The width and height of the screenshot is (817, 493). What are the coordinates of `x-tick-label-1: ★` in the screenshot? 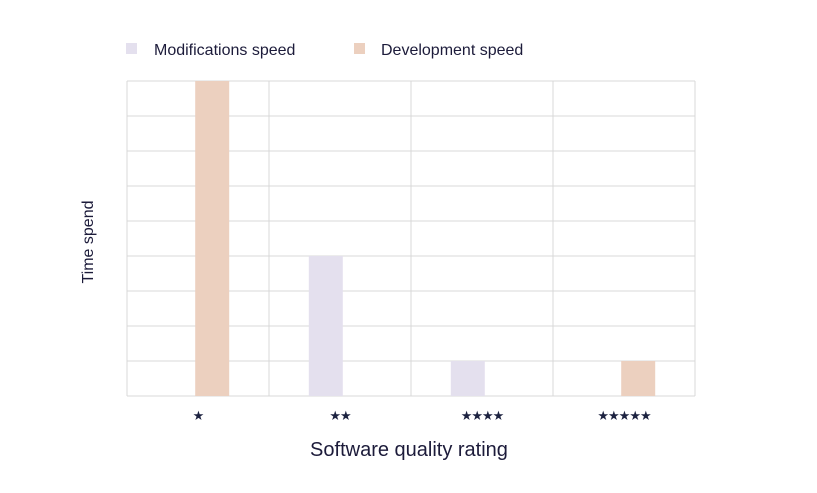 It's located at (198, 416).